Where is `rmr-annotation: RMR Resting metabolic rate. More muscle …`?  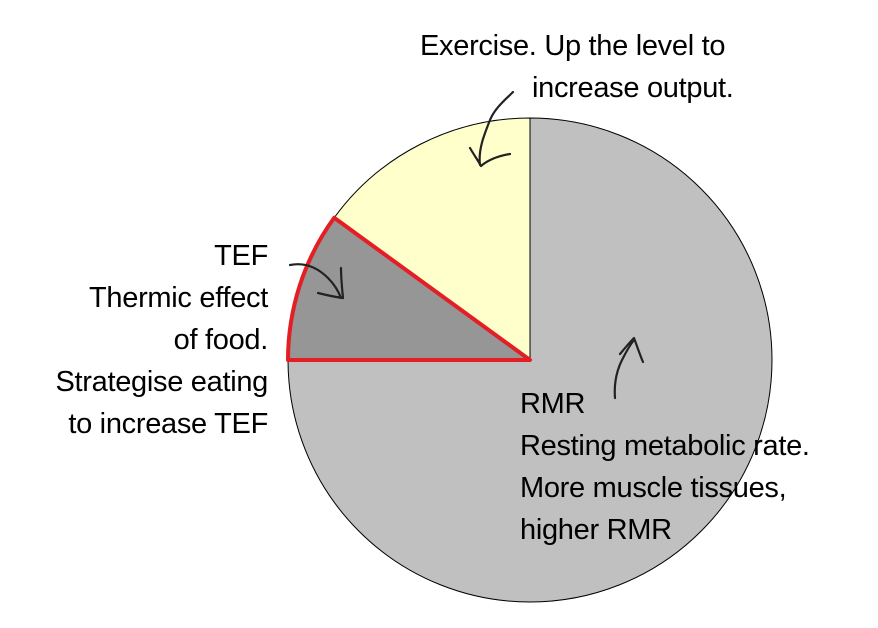
rmr-annotation: RMR Resting metabolic rate. More muscle … is located at coordinates (665, 467).